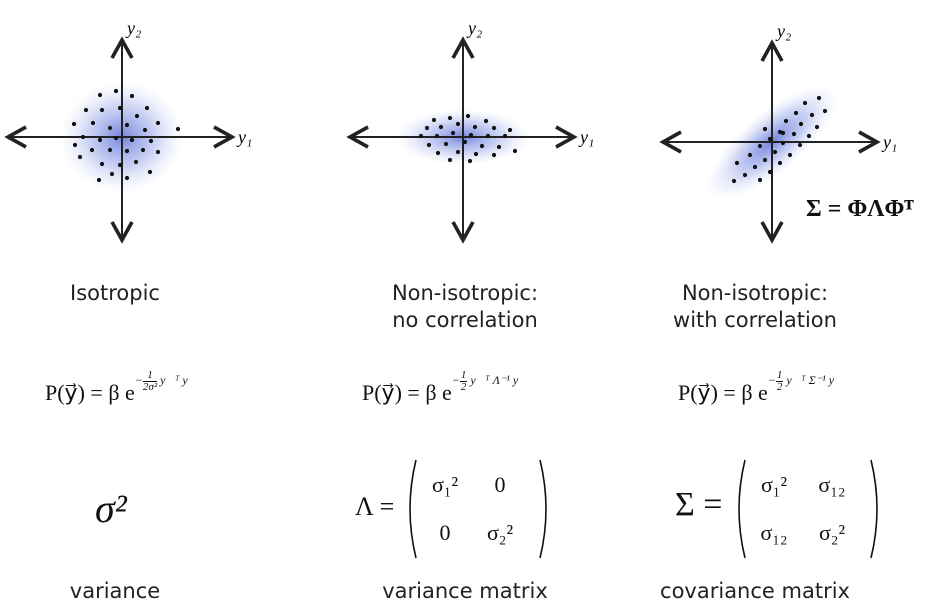  I want to click on variance-symbol: σ², so click(111, 508).